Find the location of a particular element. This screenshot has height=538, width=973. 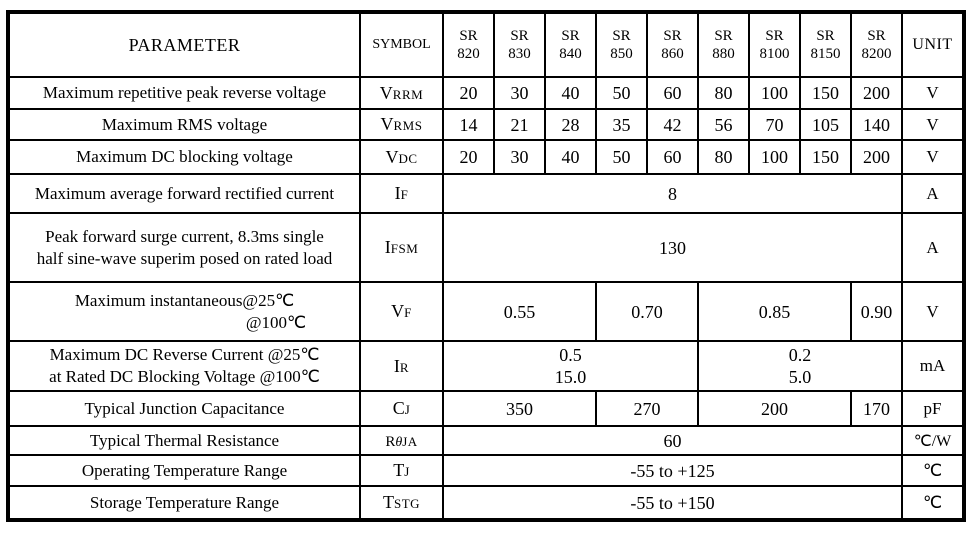

model-name-line2: 860 is located at coordinates (672, 54).